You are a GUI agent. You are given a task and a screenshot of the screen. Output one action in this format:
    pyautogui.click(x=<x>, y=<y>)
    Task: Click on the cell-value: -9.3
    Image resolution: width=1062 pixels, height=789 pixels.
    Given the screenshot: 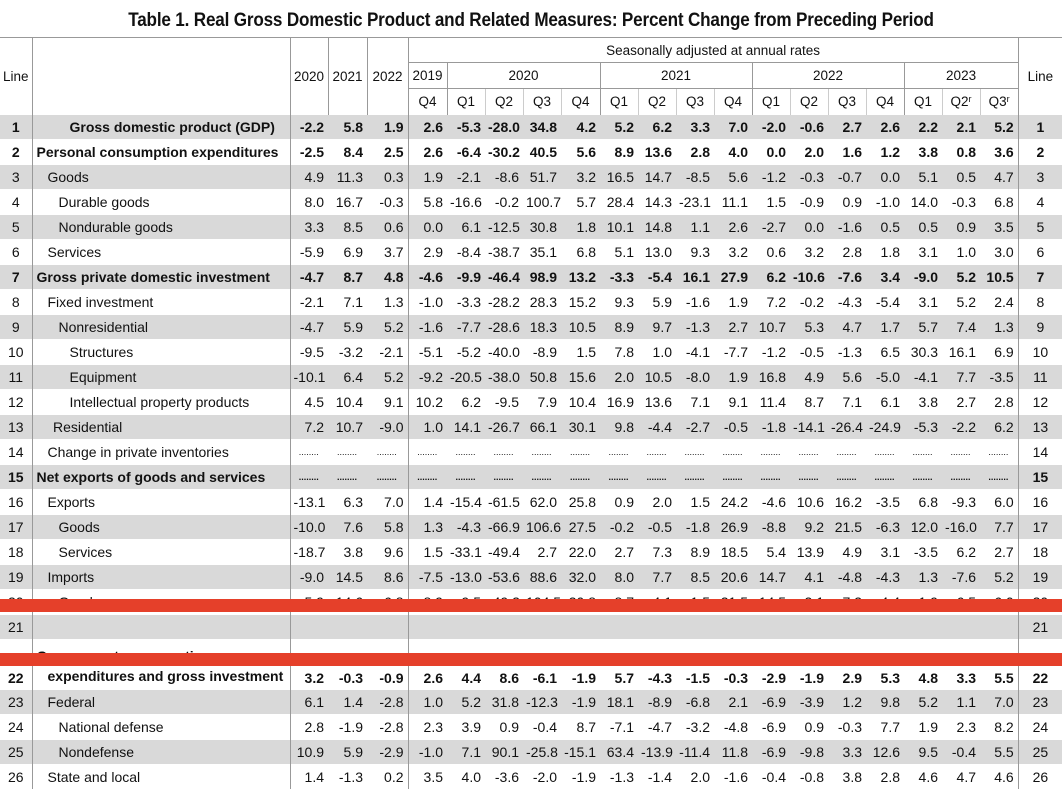 What is the action you would take?
    pyautogui.click(x=961, y=502)
    